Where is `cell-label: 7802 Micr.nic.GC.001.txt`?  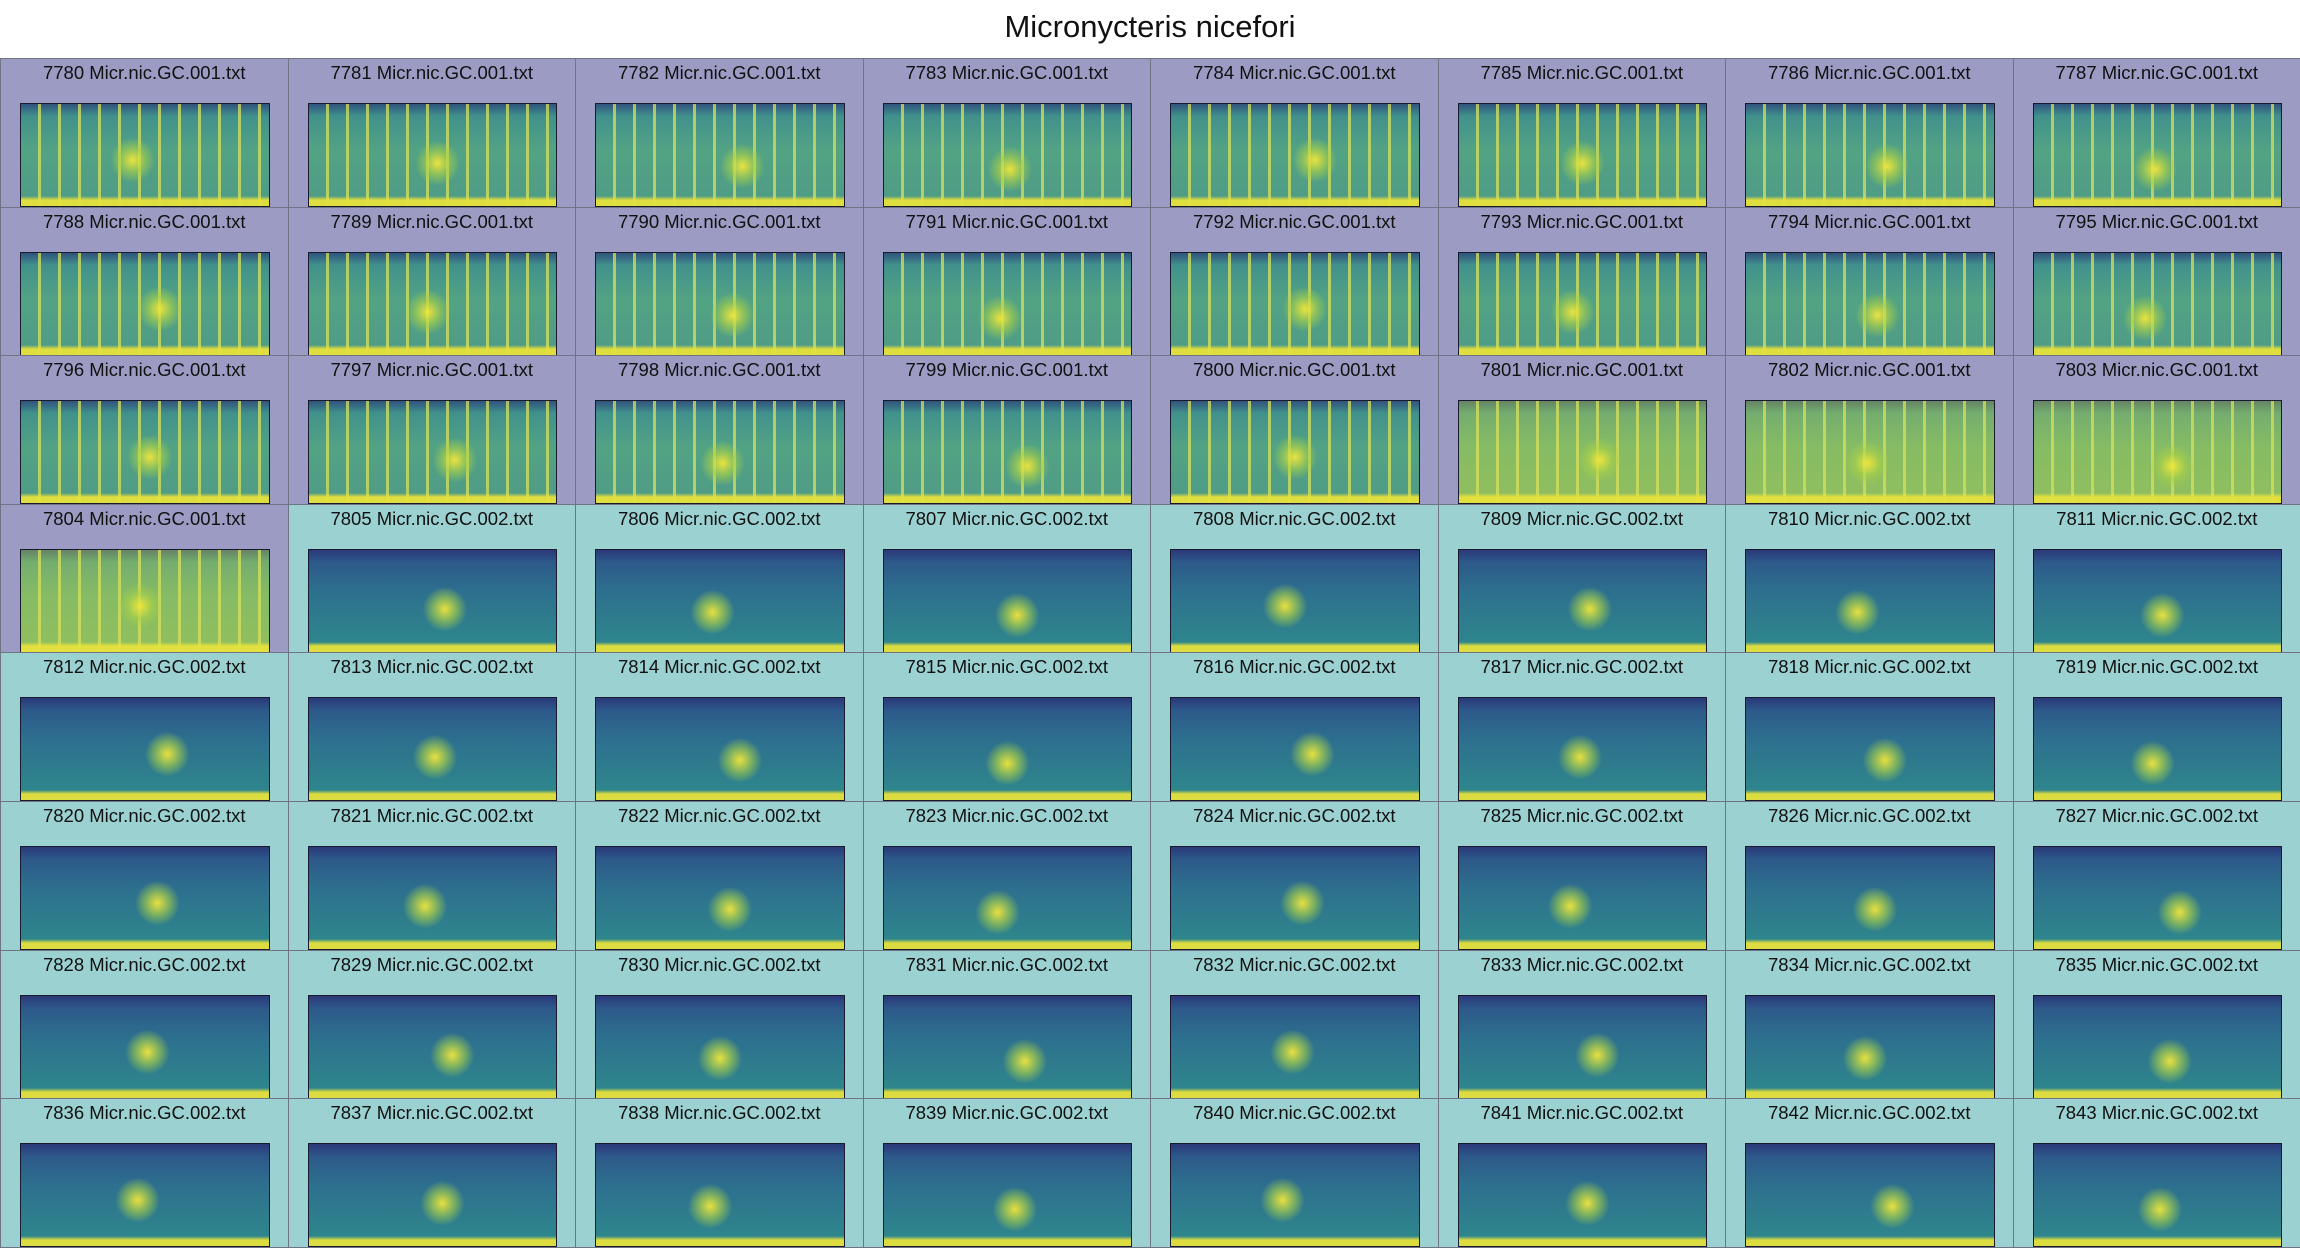
cell-label: 7802 Micr.nic.GC.001.txt is located at coordinates (1869, 370).